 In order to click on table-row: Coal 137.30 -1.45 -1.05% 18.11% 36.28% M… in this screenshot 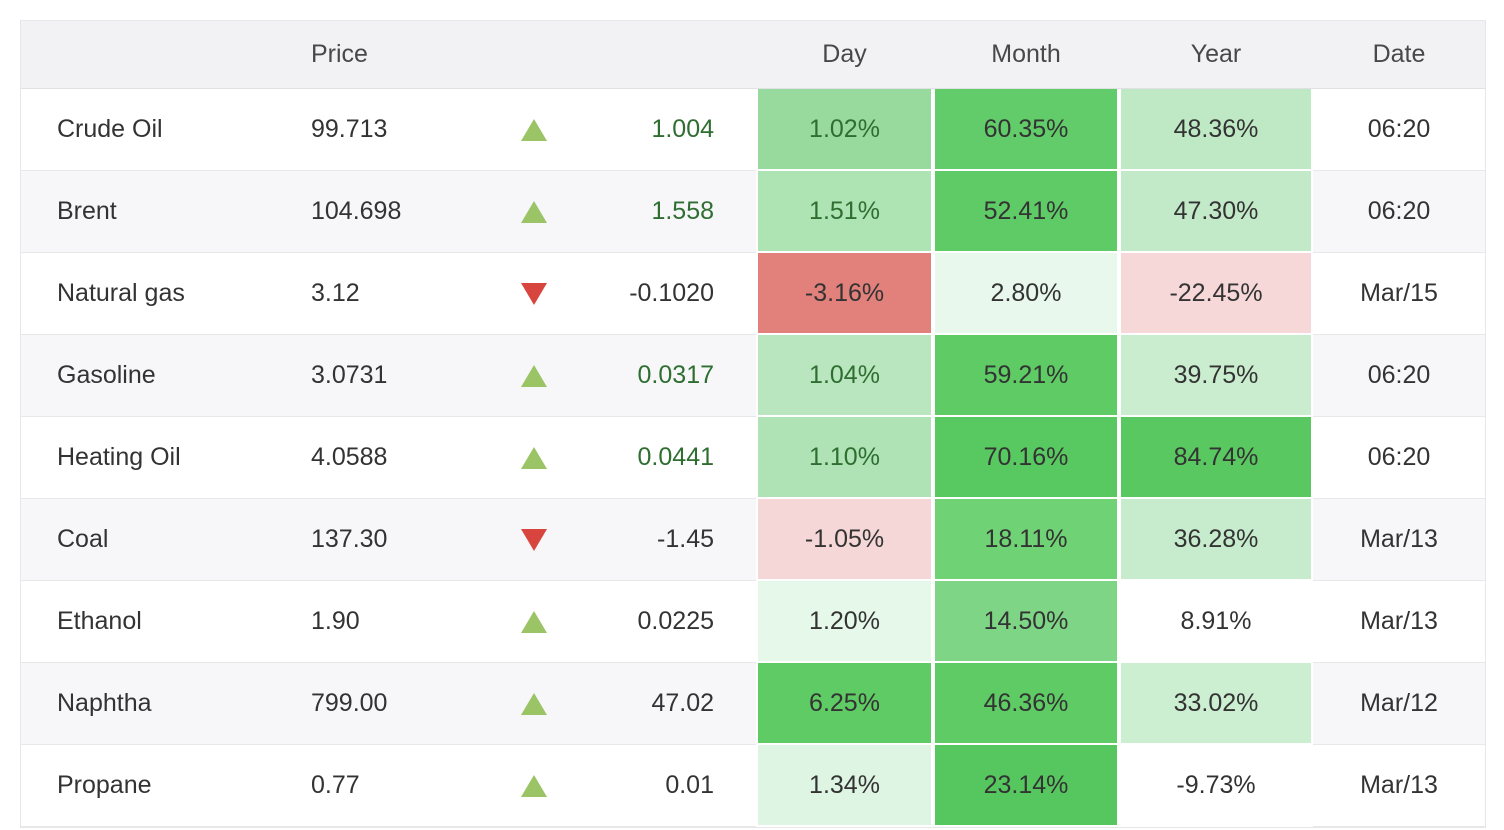, I will do `click(753, 540)`.